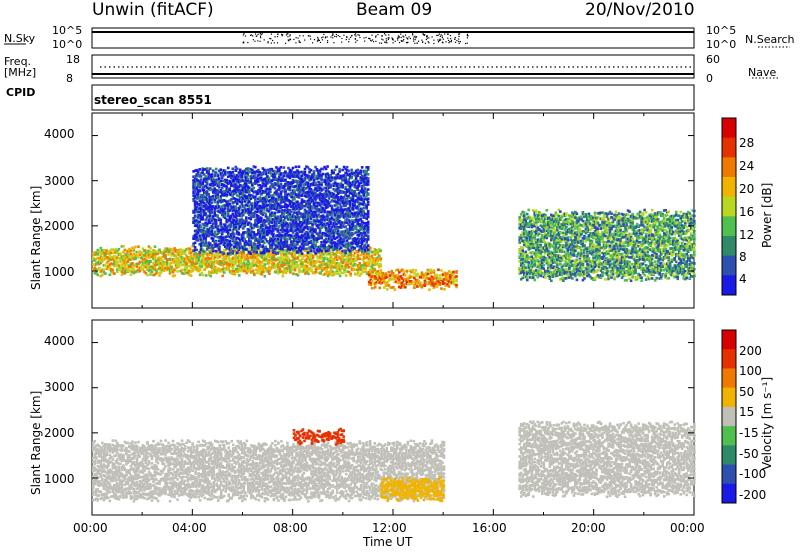 This screenshot has height=554, width=800. What do you see at coordinates (290, 528) in the screenshot?
I see `xtick: 08:00` at bounding box center [290, 528].